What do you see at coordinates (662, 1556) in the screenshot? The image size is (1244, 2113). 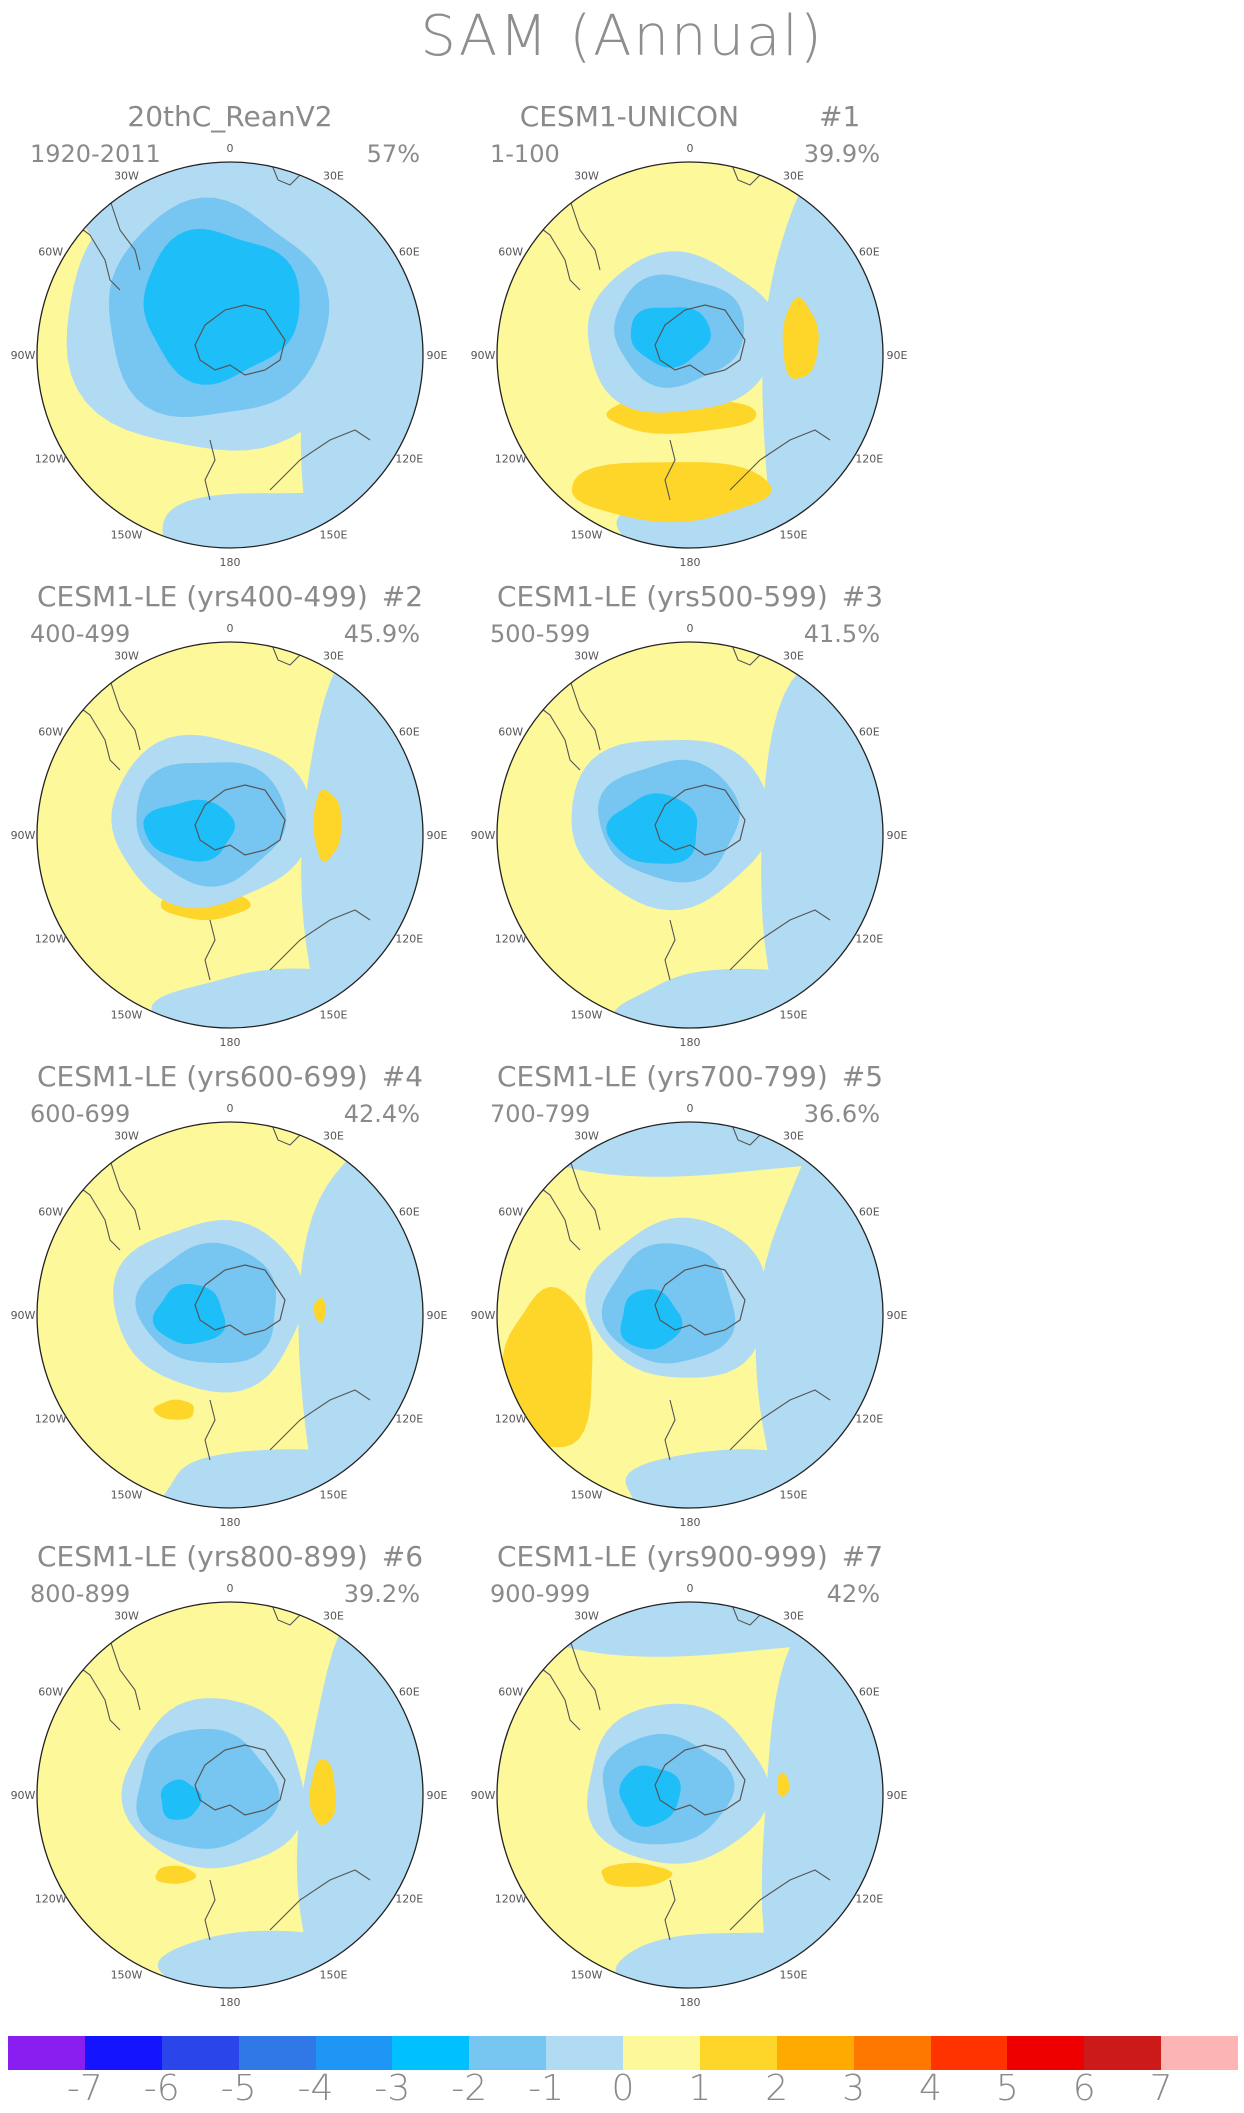 I see `panel-title-text: CESM1-LE (yrs900-999)` at bounding box center [662, 1556].